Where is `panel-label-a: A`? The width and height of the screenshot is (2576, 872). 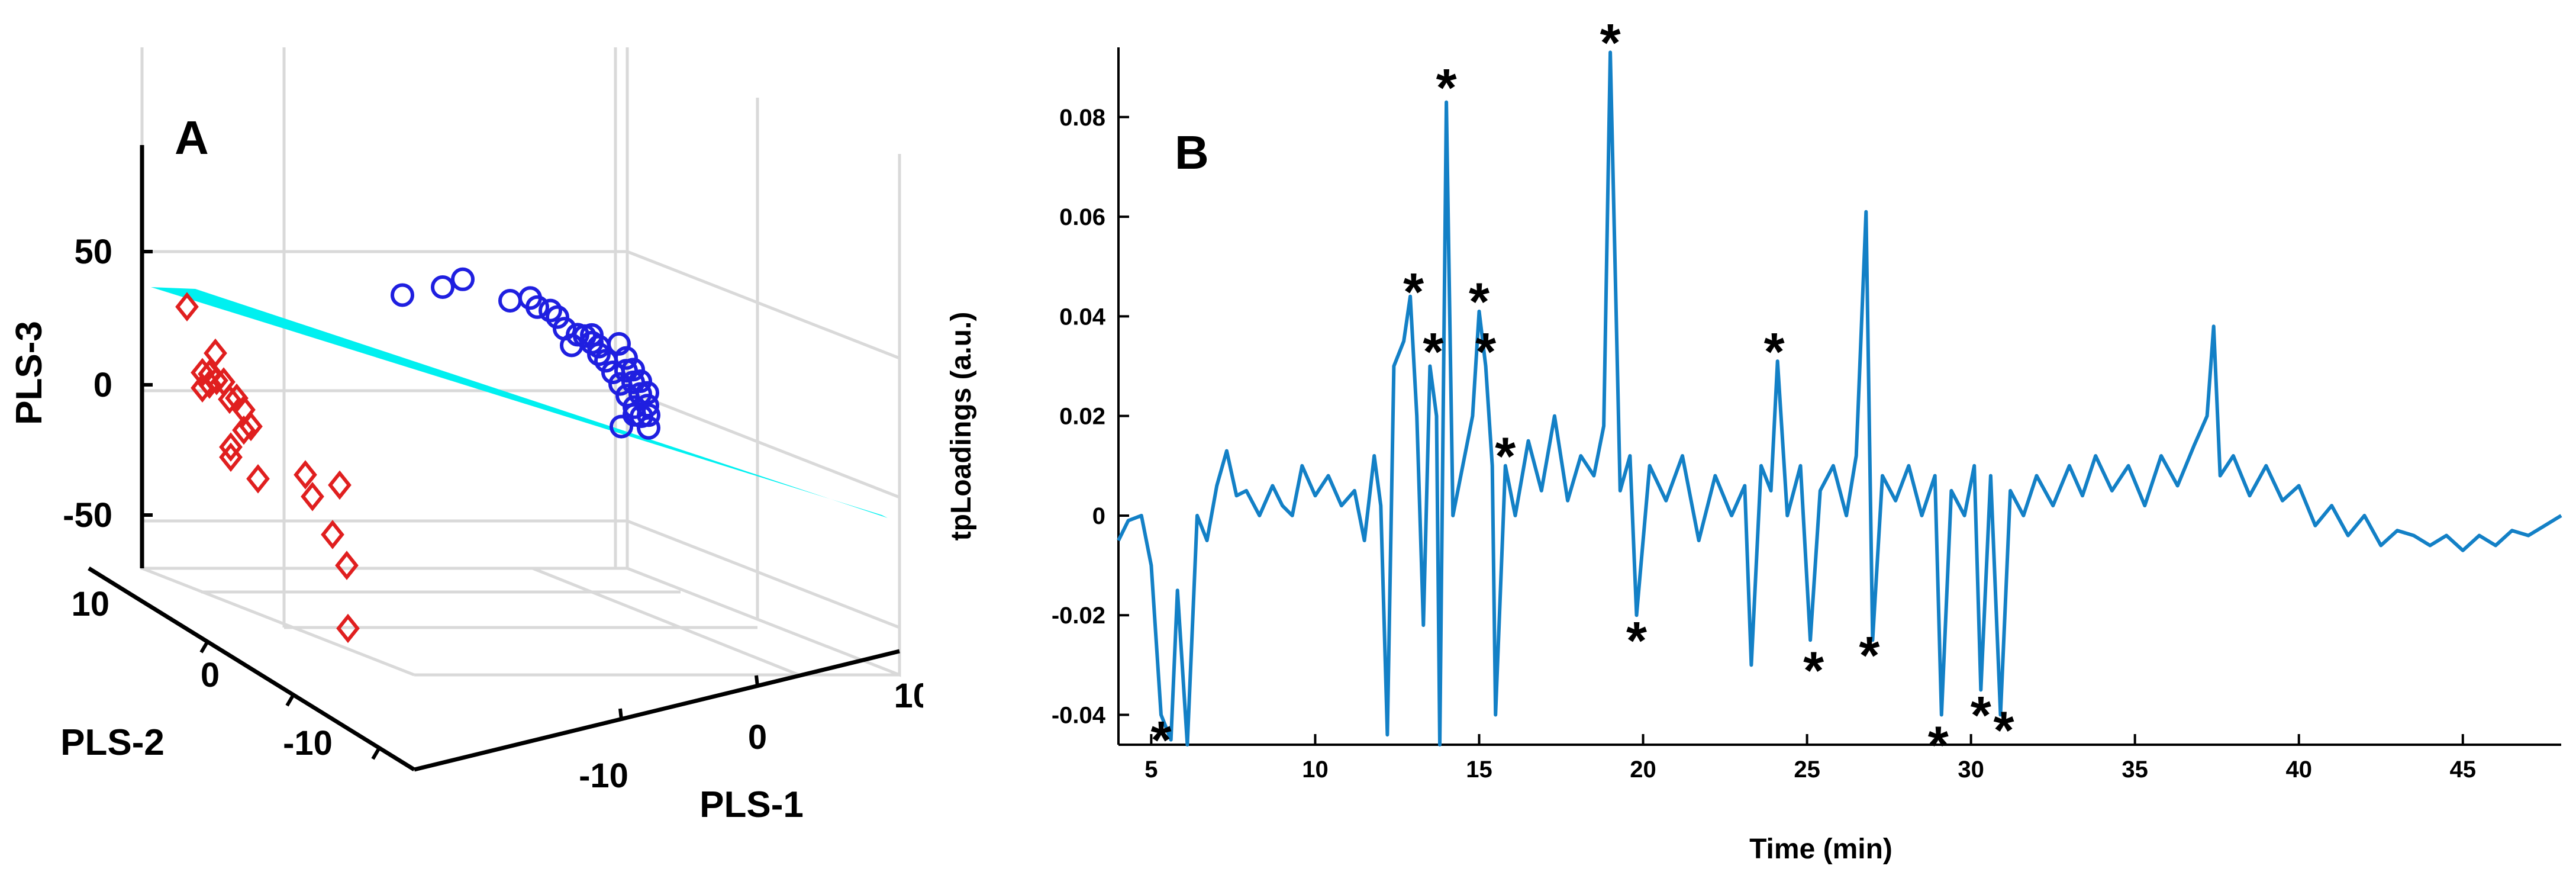 panel-label-a: A is located at coordinates (192, 137).